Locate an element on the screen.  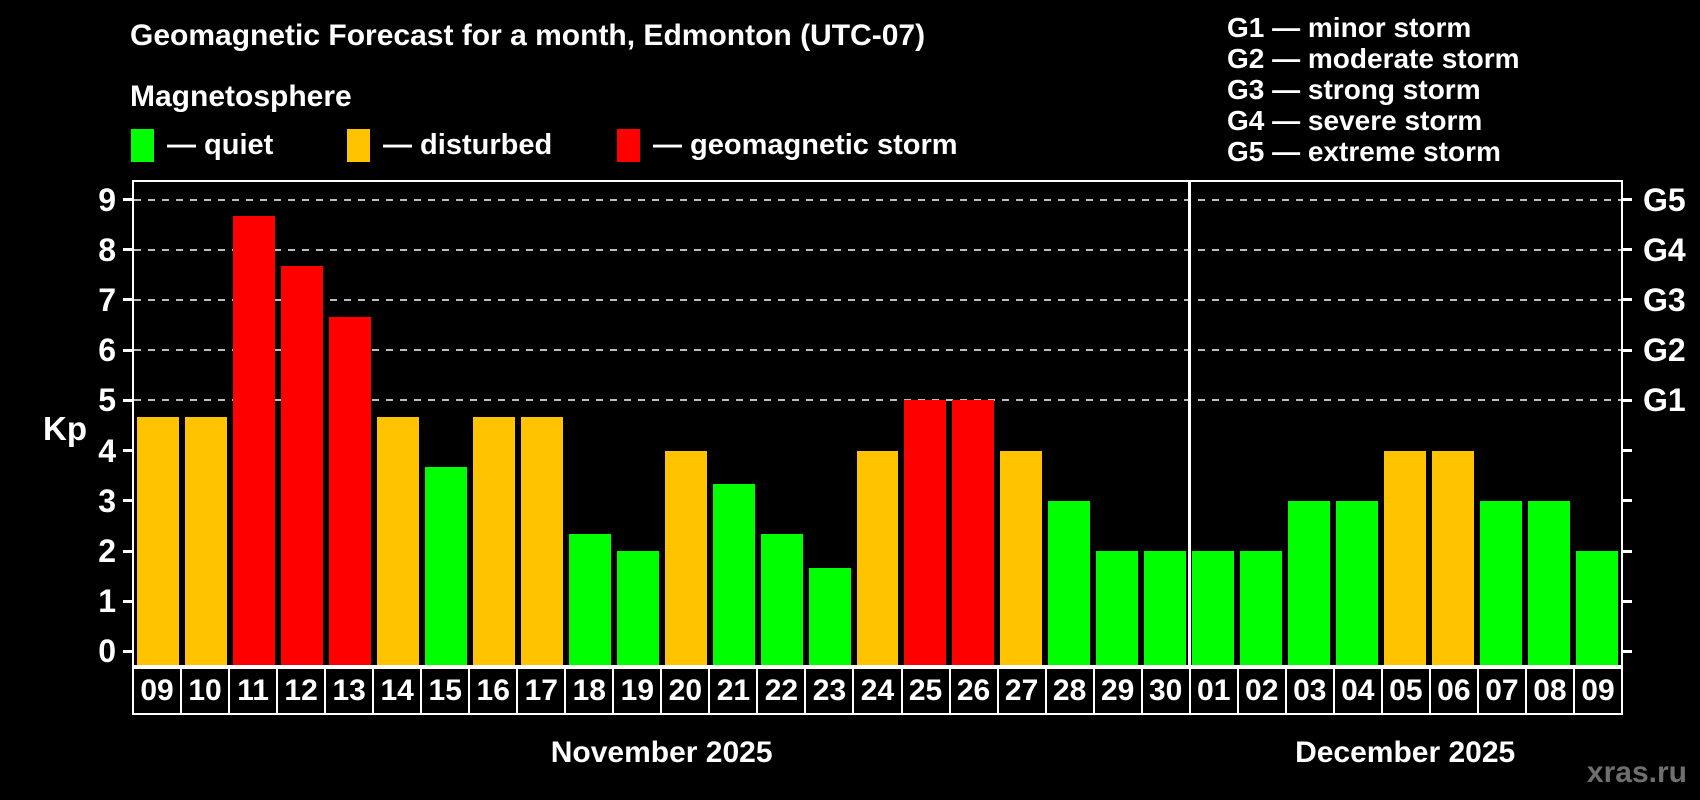
day-label-nov-16: 16 is located at coordinates (493, 691).